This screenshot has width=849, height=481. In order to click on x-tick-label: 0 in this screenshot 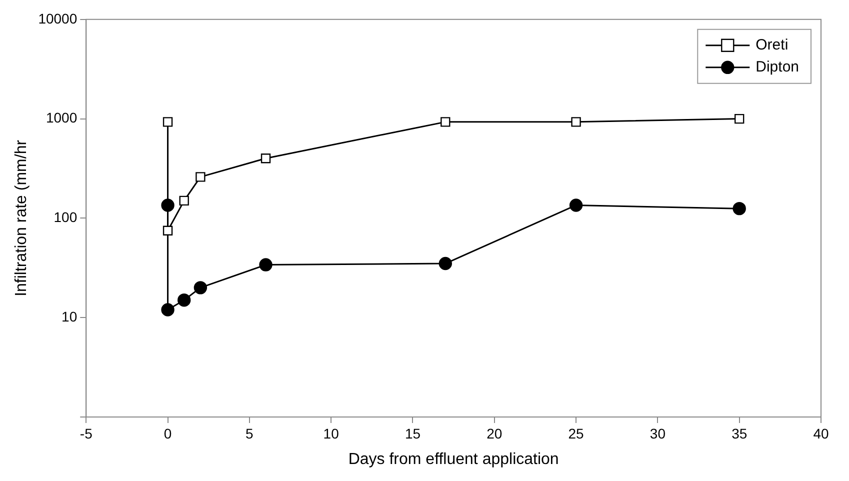, I will do `click(168, 433)`.